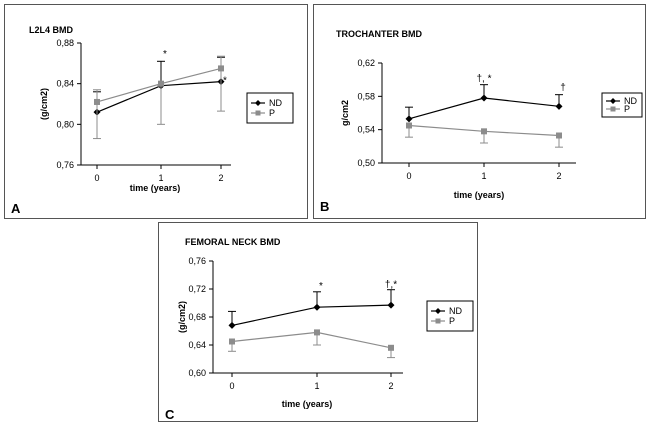 The image size is (651, 425). What do you see at coordinates (366, 130) in the screenshot?
I see `chart-b-y-tick-label: 0,54` at bounding box center [366, 130].